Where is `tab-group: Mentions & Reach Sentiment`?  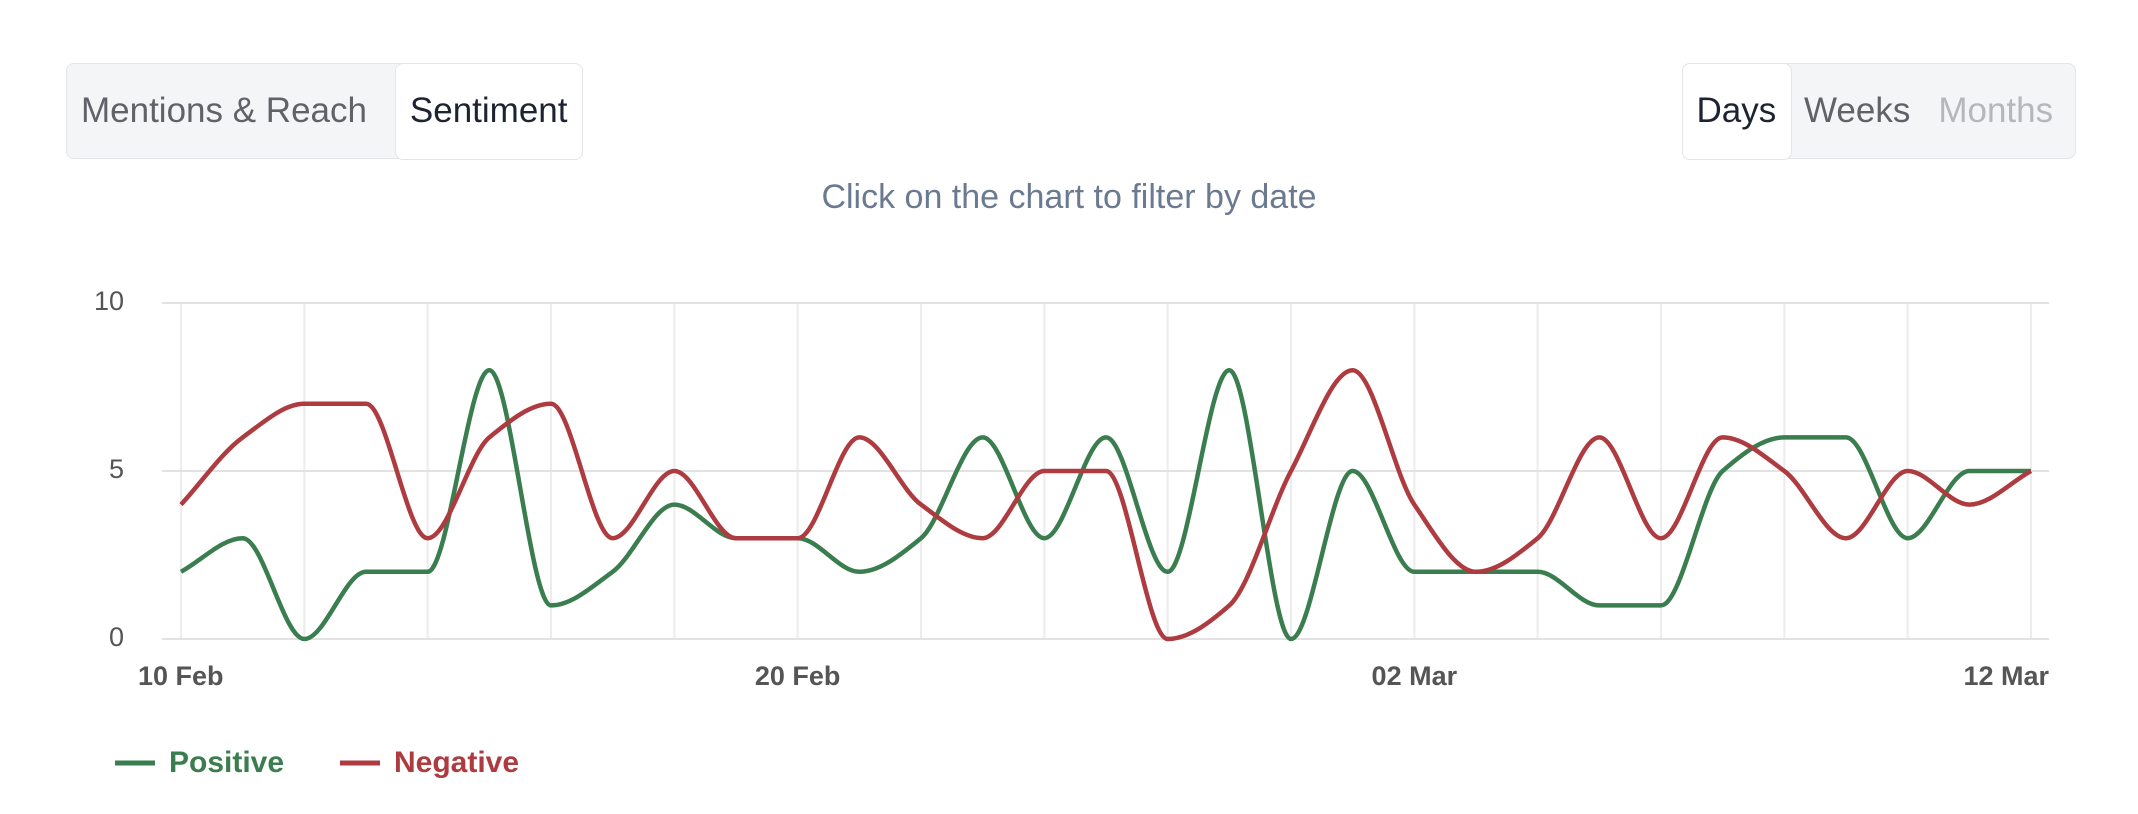
tab-group: Mentions & Reach Sentiment is located at coordinates (324, 111).